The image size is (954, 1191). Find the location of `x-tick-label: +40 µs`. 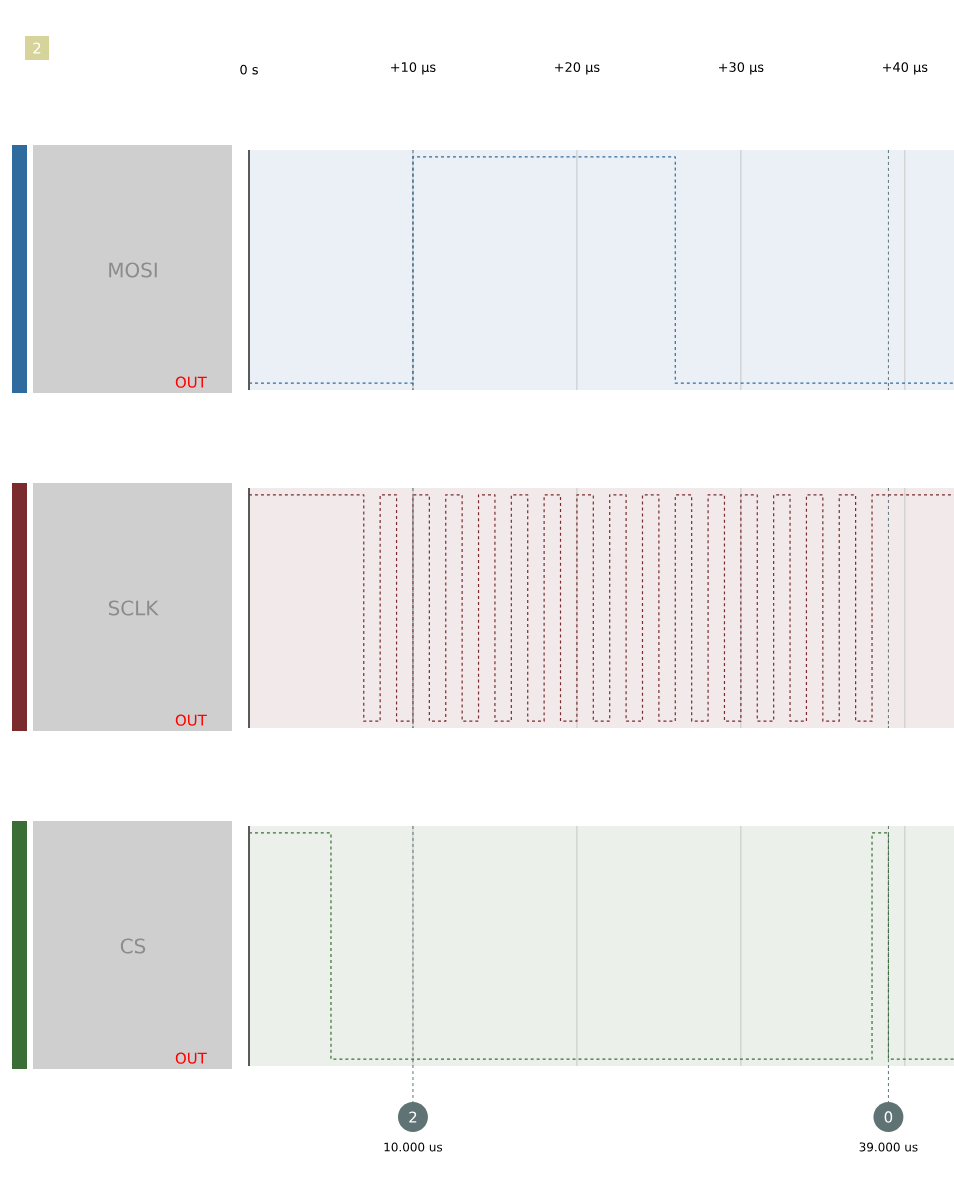

x-tick-label: +40 µs is located at coordinates (905, 68).